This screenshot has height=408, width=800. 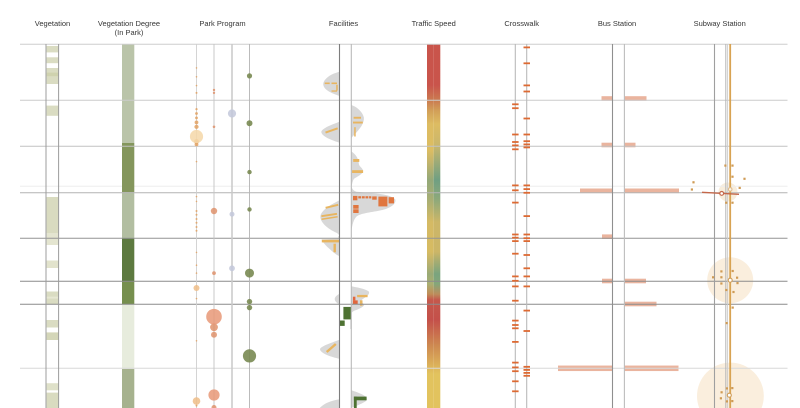 What do you see at coordinates (521, 23) in the screenshot?
I see `svg-text: Crosswalk` at bounding box center [521, 23].